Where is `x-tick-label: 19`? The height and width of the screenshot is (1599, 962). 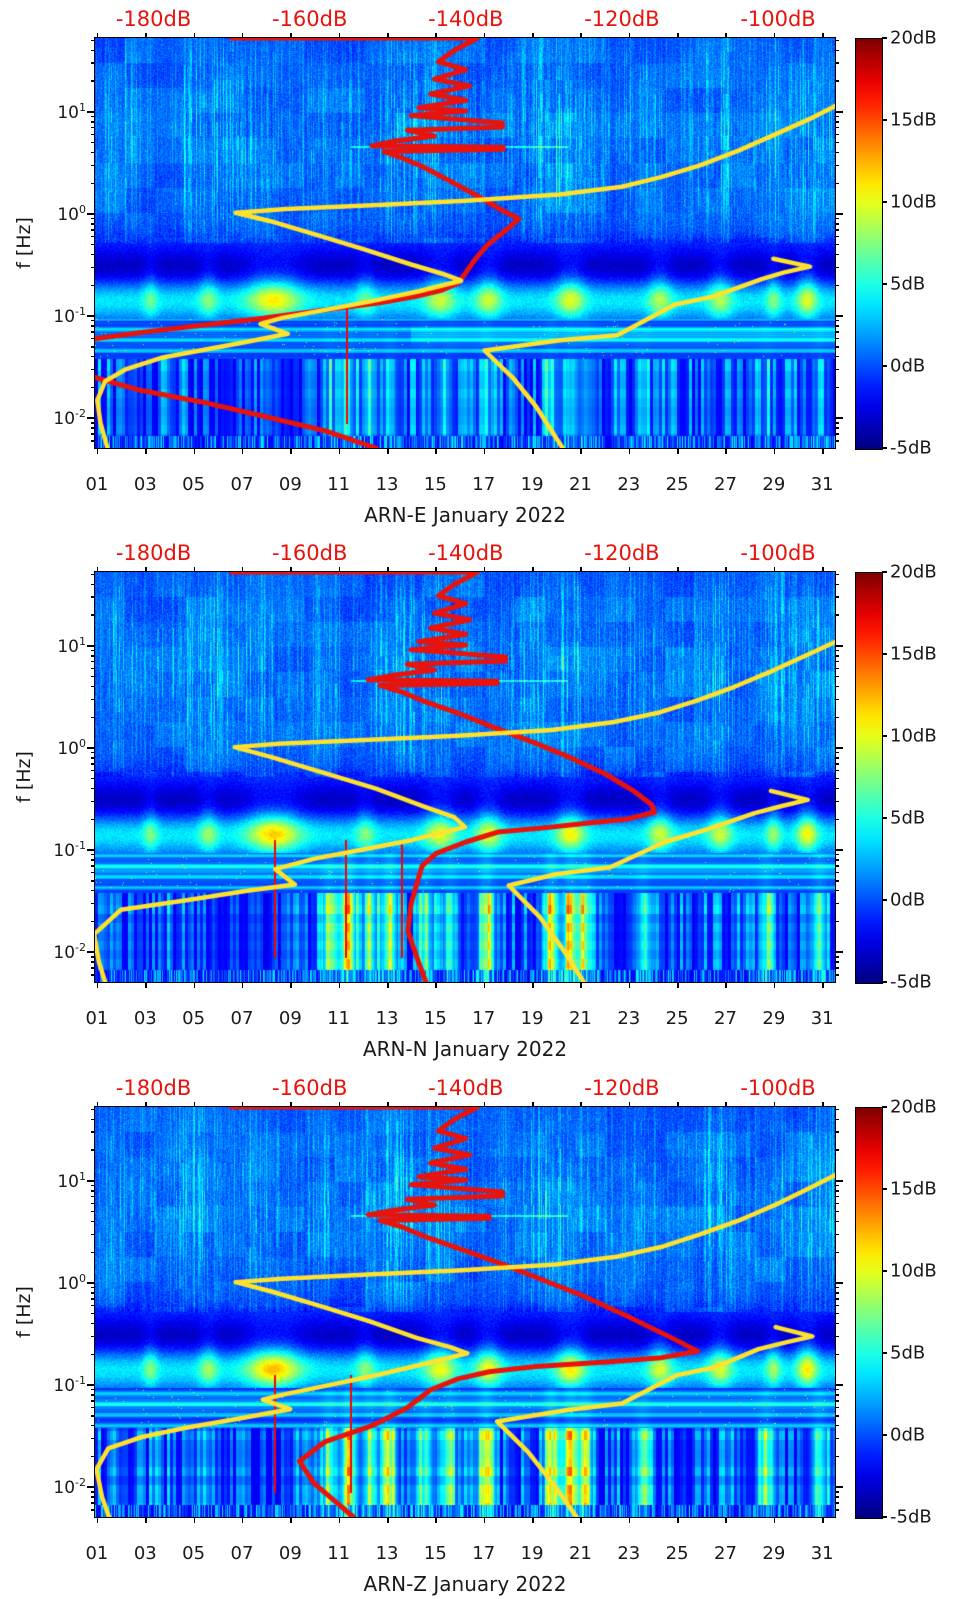 x-tick-label: 19 is located at coordinates (532, 484).